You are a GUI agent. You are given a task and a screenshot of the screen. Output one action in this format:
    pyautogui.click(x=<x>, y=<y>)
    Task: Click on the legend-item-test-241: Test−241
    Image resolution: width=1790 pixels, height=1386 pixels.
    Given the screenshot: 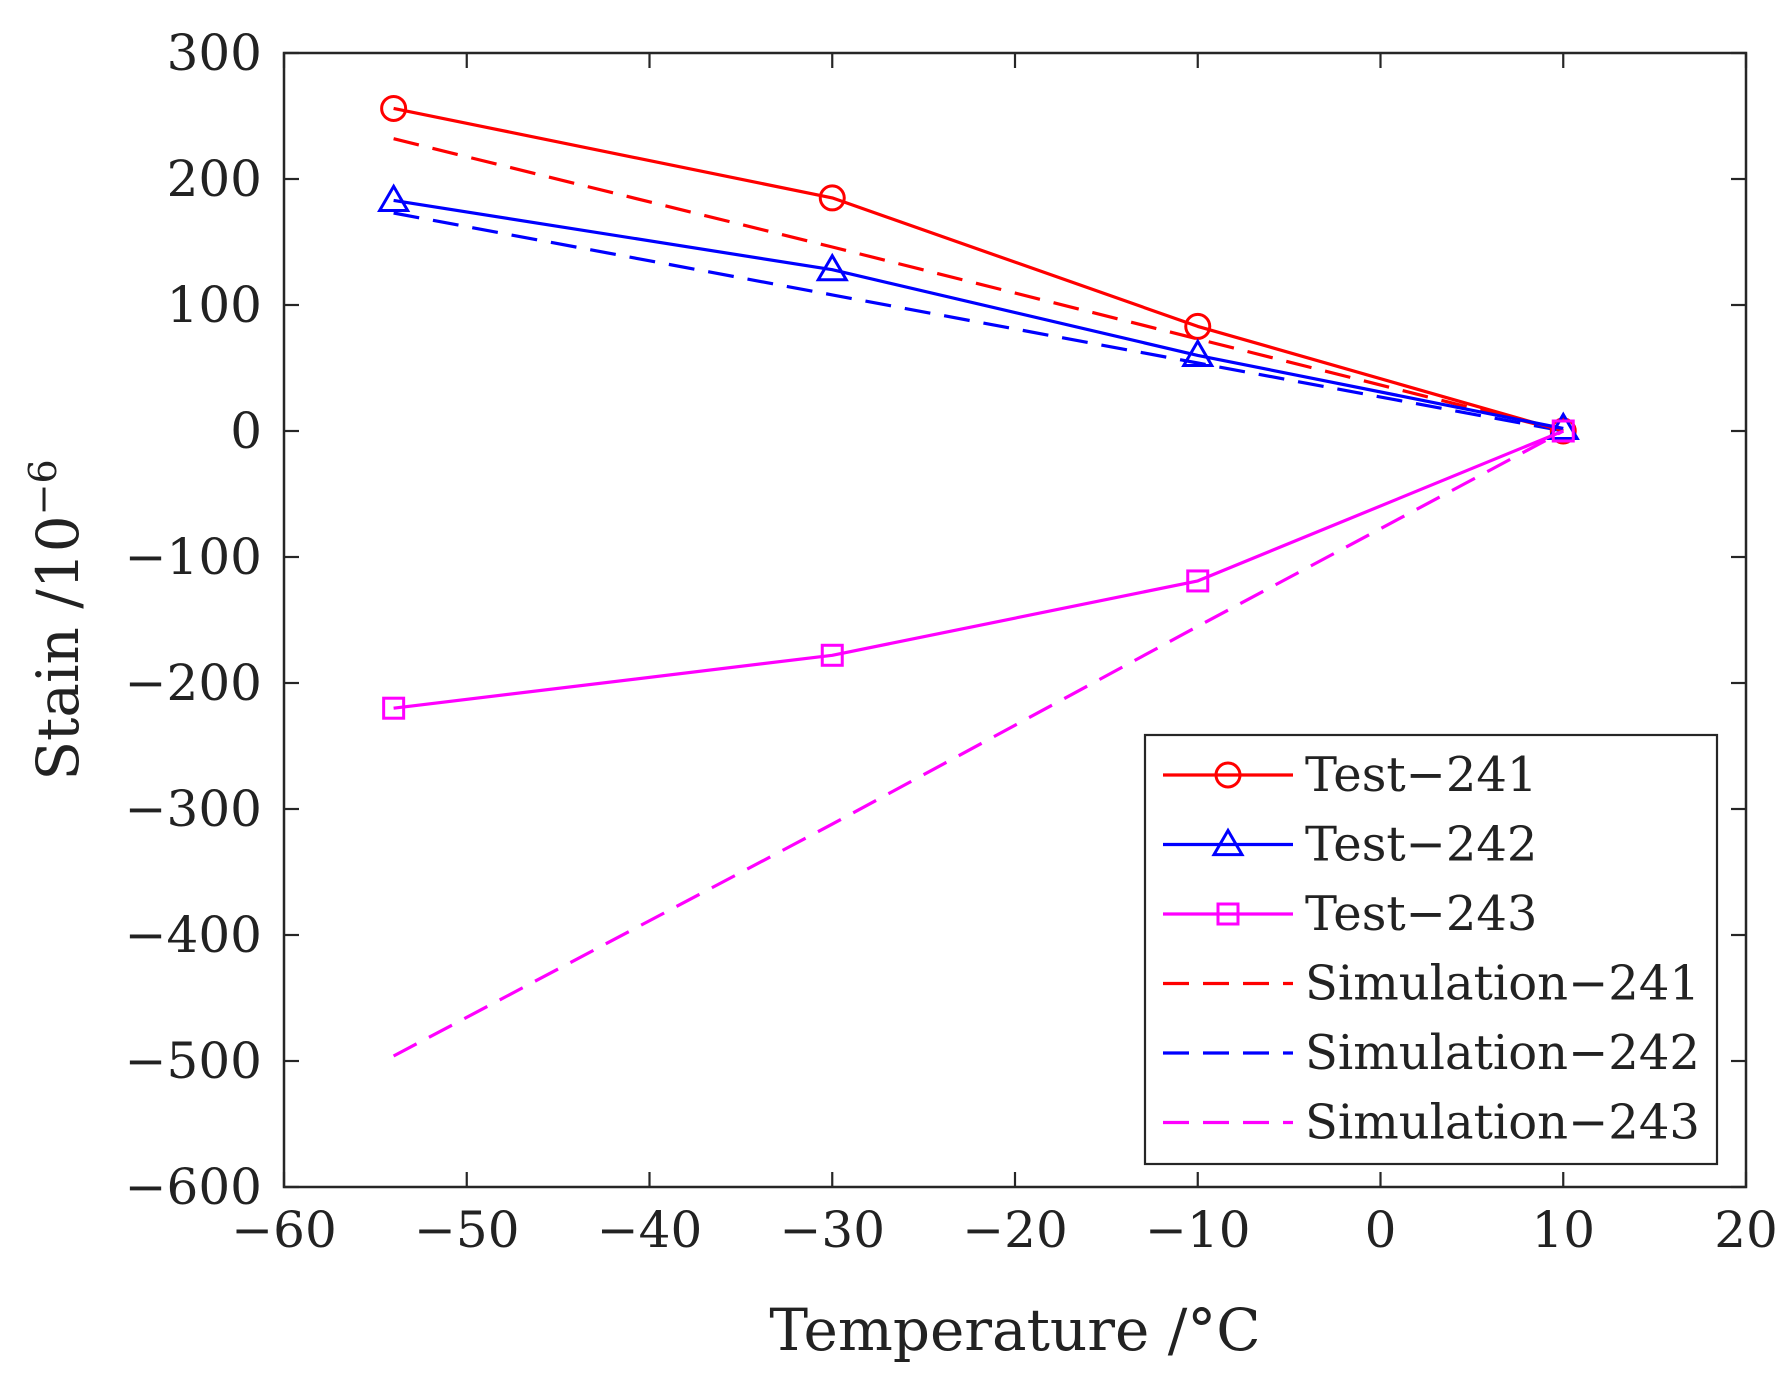 What is the action you would take?
    pyautogui.click(x=1350, y=775)
    